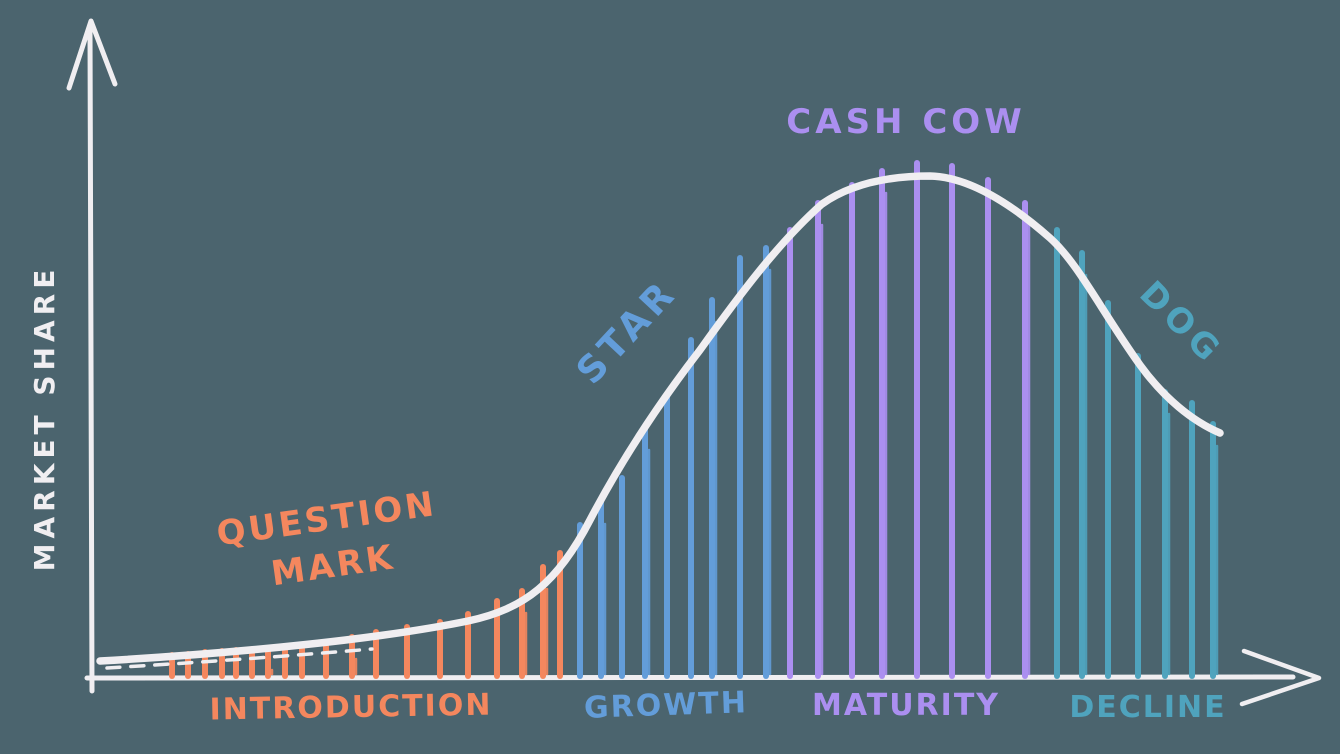 This screenshot has height=754, width=1340. Describe the element at coordinates (351, 707) in the screenshot. I see `phase-label-introduction: INTRODUCTION` at that location.